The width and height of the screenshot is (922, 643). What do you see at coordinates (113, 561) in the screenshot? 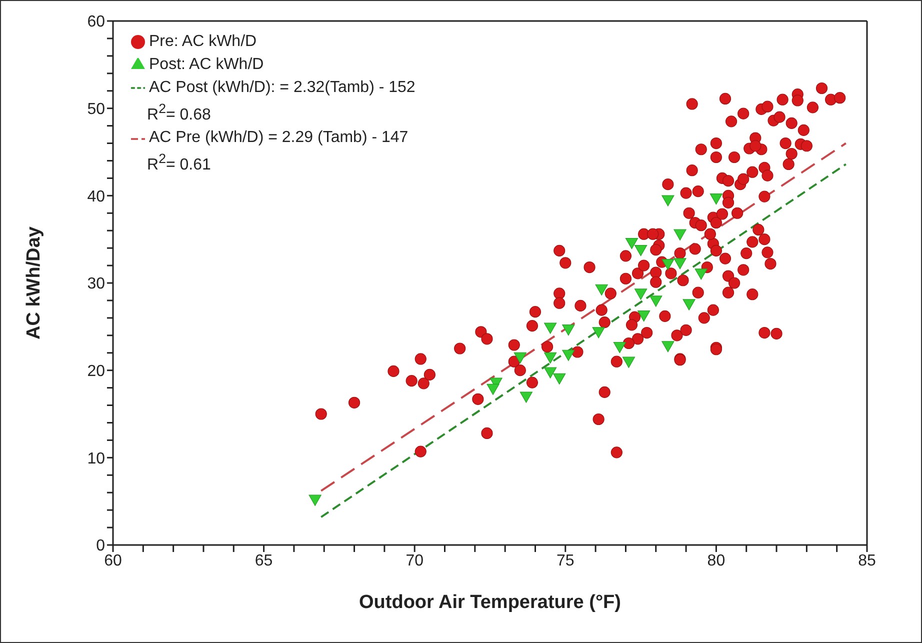
I see `x-tick-label: 60` at bounding box center [113, 561].